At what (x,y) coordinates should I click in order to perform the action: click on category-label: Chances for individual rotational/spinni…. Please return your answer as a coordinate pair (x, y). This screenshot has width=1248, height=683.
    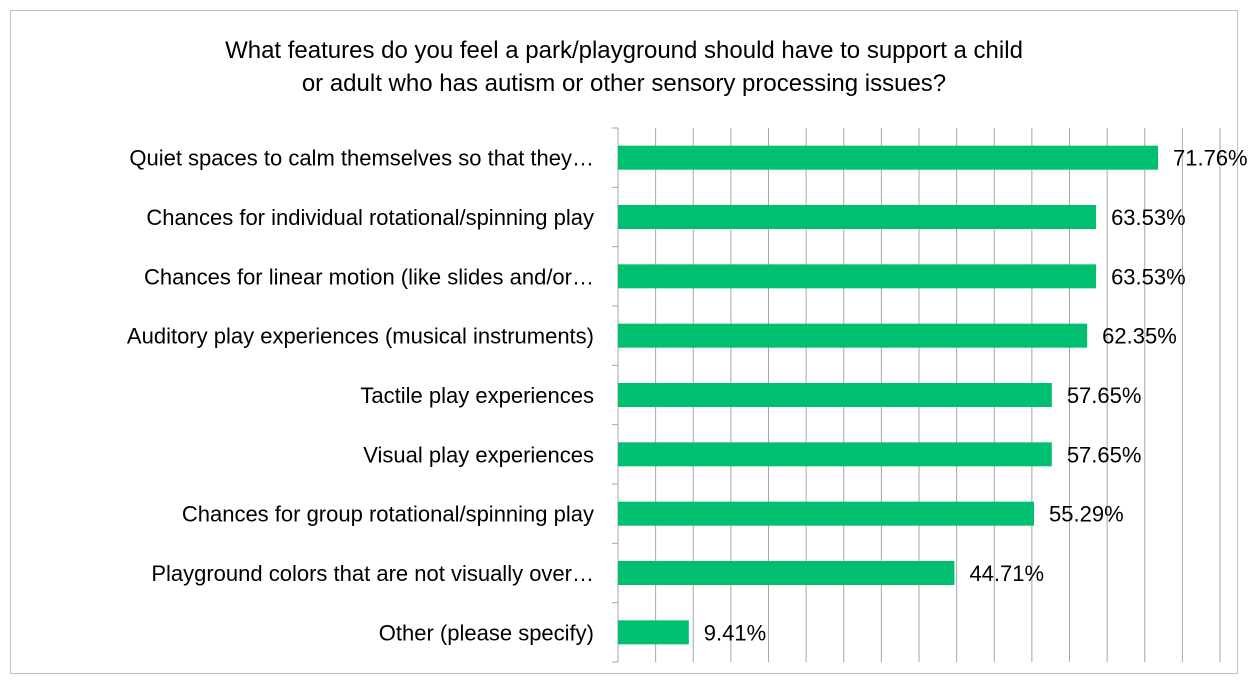
    Looking at the image, I should click on (370, 217).